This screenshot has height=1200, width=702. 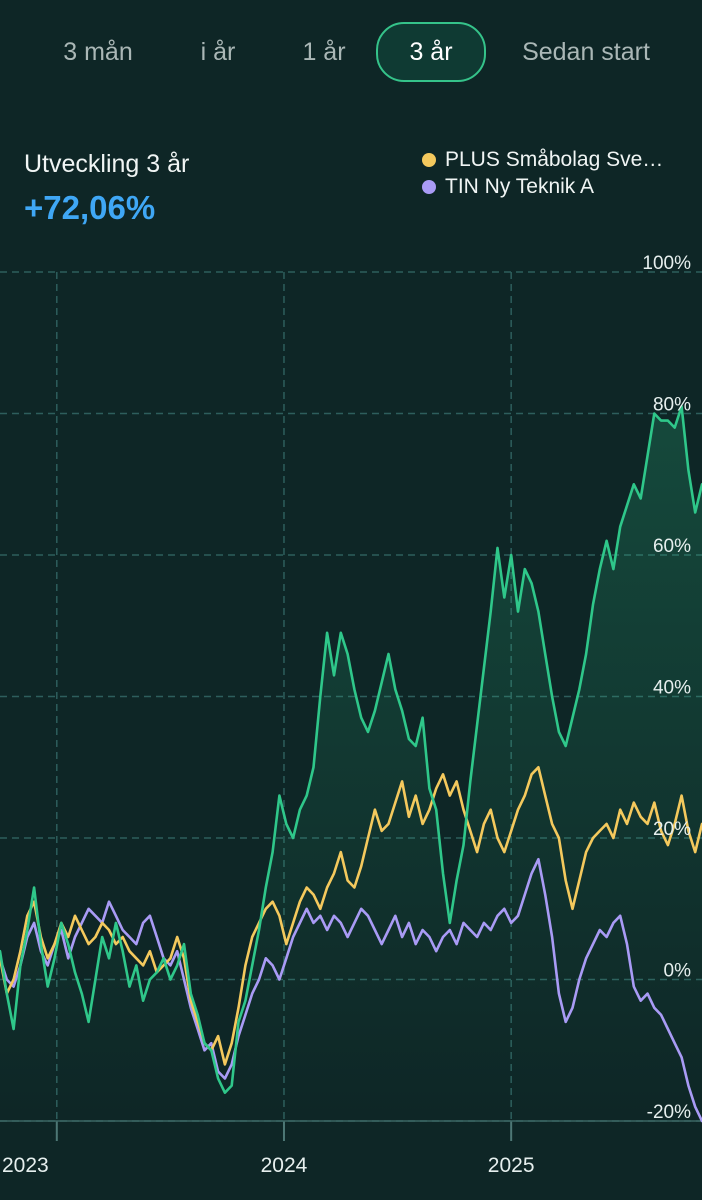 I want to click on chart-legend: PLUS Småbolag Sve… TIN Ny Teknik A, so click(x=542, y=173).